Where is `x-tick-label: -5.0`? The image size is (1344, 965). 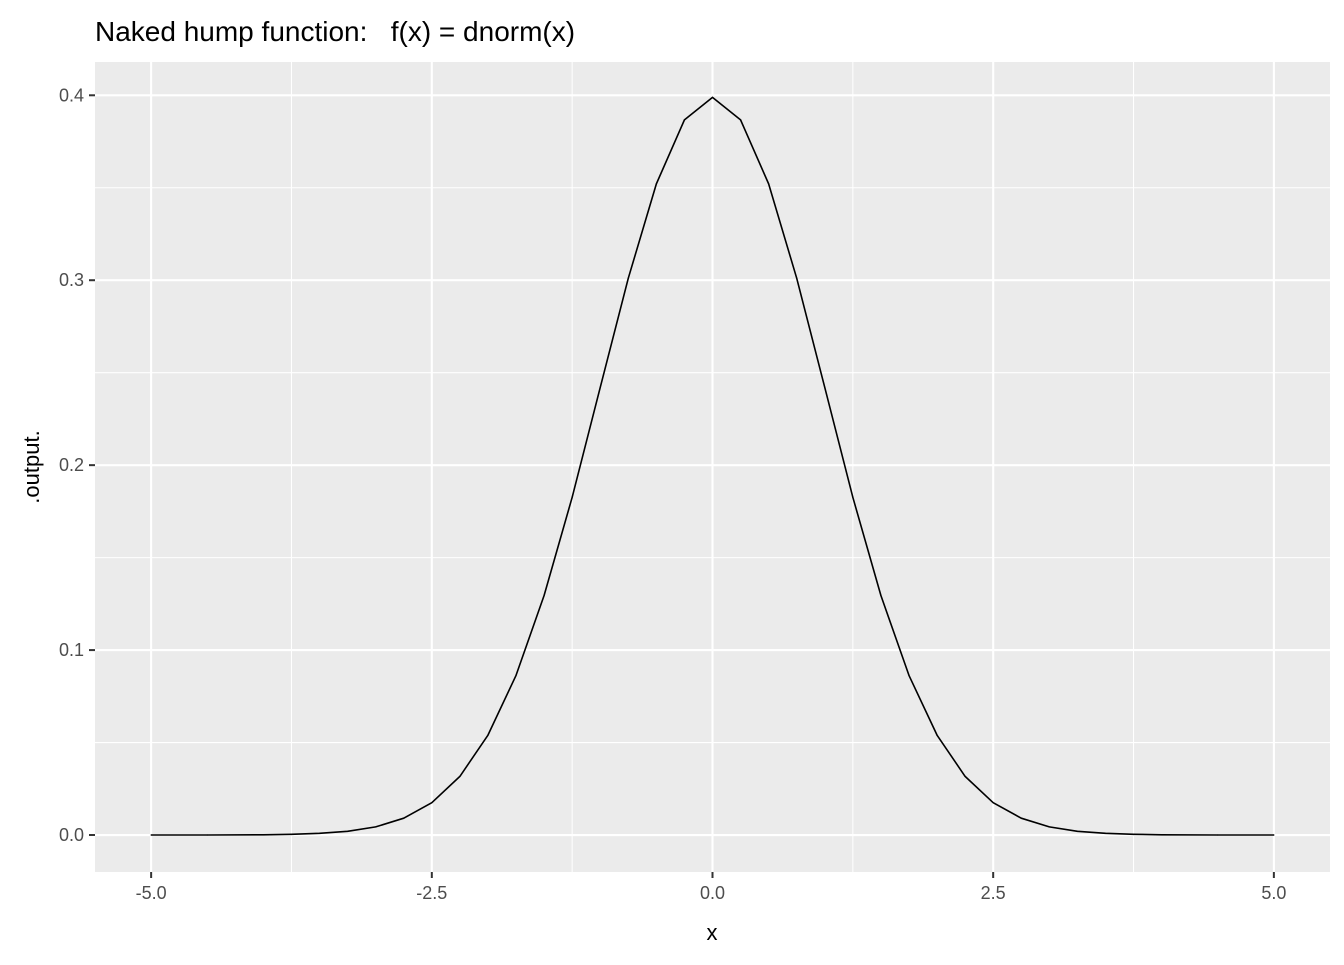
x-tick-label: -5.0 is located at coordinates (151, 893).